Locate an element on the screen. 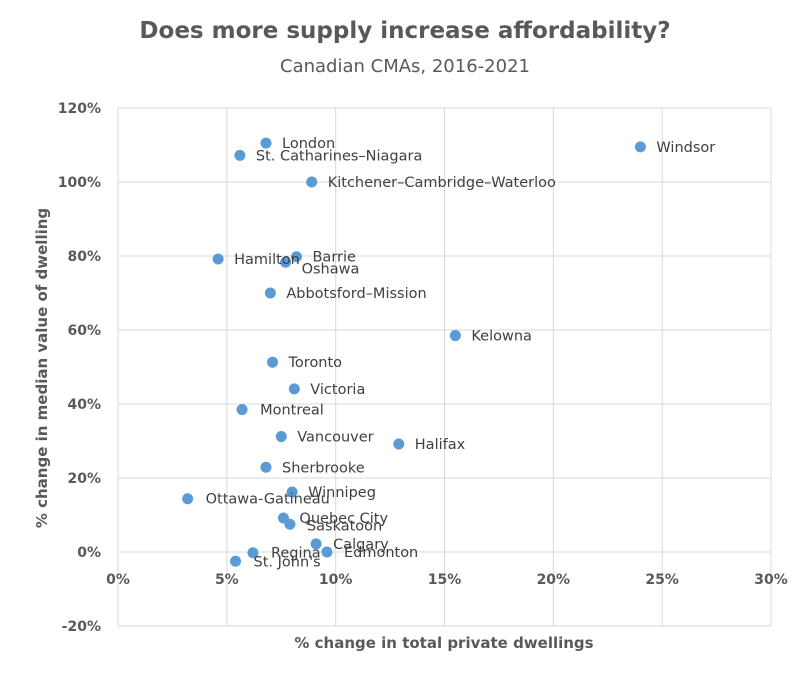 This screenshot has height=681, width=810. chart-subtitle: Canadian CMAs, 2016-2021 is located at coordinates (405, 66).